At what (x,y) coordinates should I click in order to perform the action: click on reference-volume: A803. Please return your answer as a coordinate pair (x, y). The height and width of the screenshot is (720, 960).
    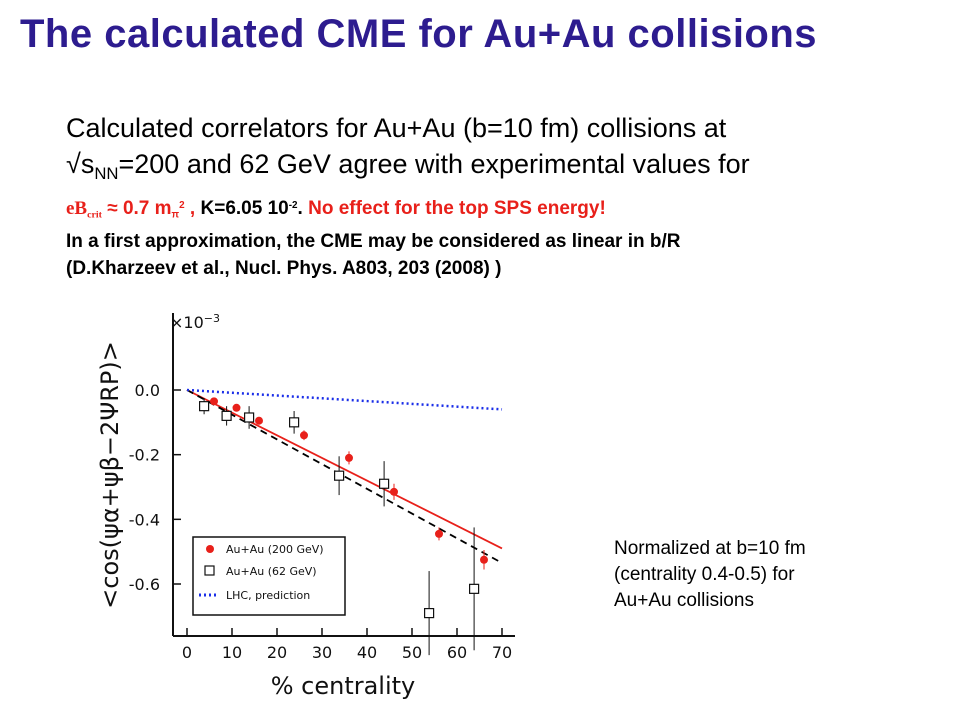
    Looking at the image, I should click on (364, 269).